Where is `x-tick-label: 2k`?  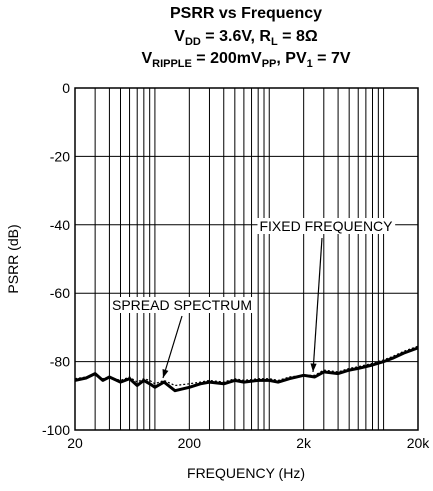 x-tick-label: 2k is located at coordinates (304, 443).